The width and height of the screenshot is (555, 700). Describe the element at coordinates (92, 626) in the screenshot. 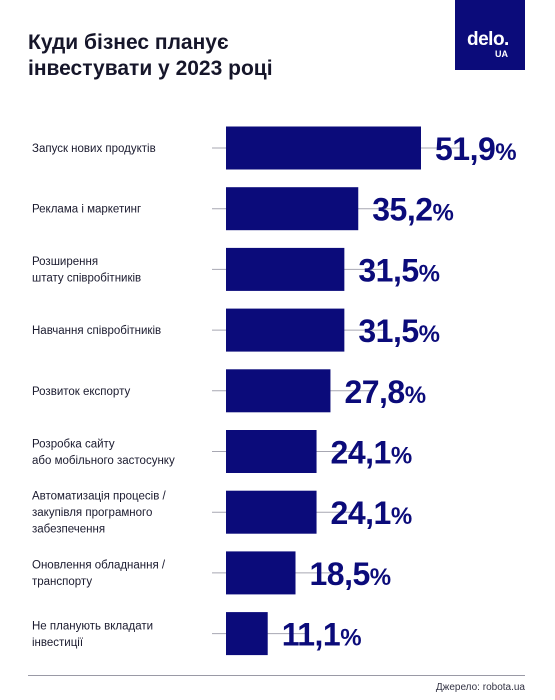

I see `category-label-line: Не планують вкладати` at that location.